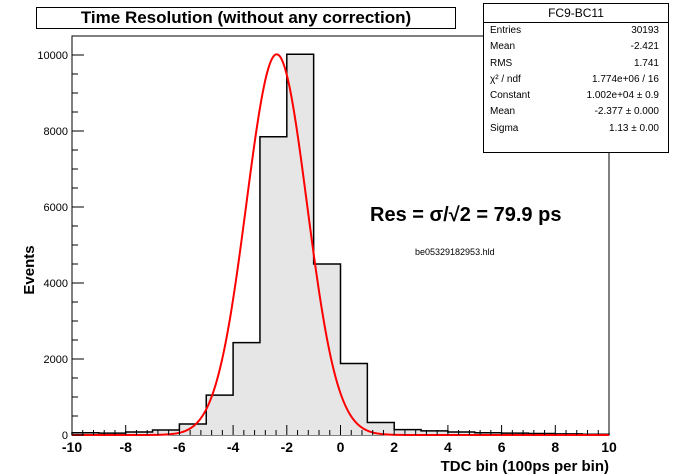 The width and height of the screenshot is (676, 475). What do you see at coordinates (65, 436) in the screenshot?
I see `y-tick-label: 0` at bounding box center [65, 436].